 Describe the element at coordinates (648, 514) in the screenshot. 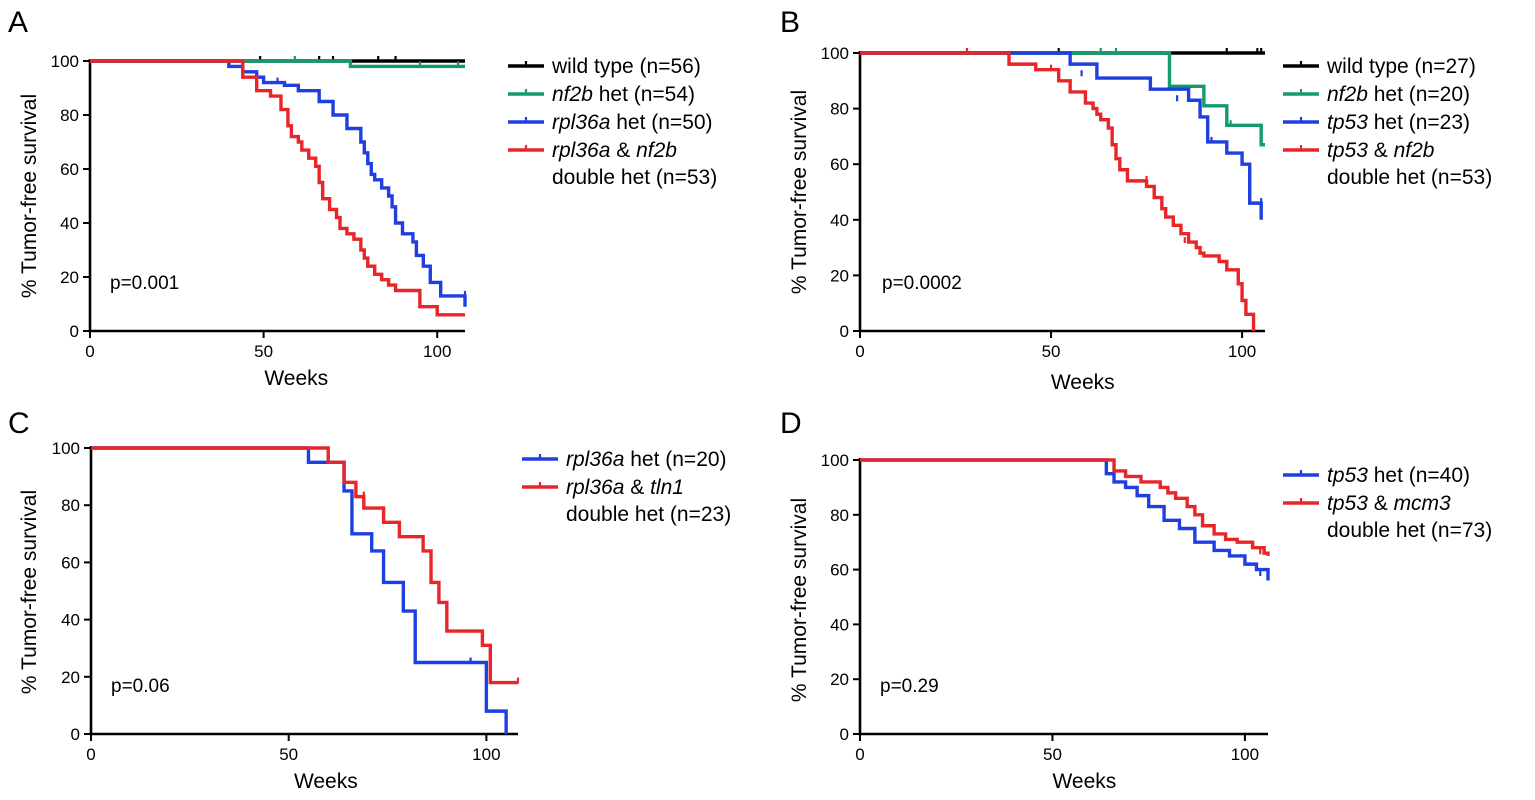

I see `legend-entry-line2: double het (n=23)` at that location.